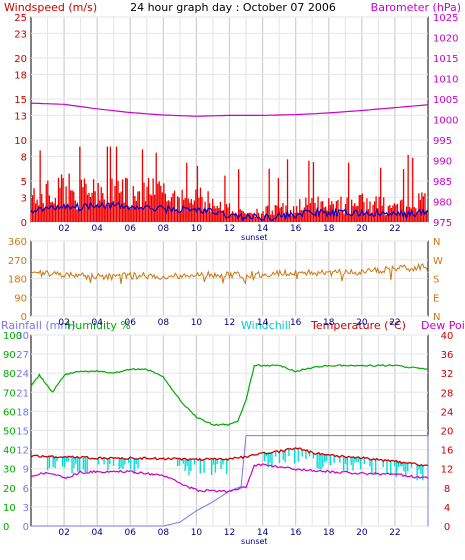  What do you see at coordinates (394, 323) in the screenshot?
I see `direction-panel-x-tick-label: 22` at bounding box center [394, 323].